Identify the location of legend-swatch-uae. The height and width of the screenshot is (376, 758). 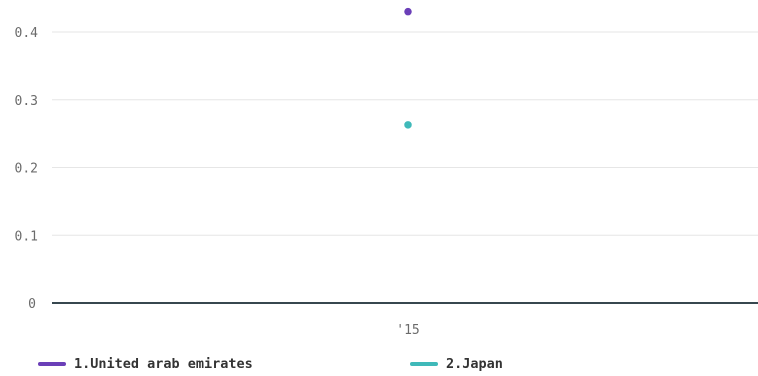
(52, 364).